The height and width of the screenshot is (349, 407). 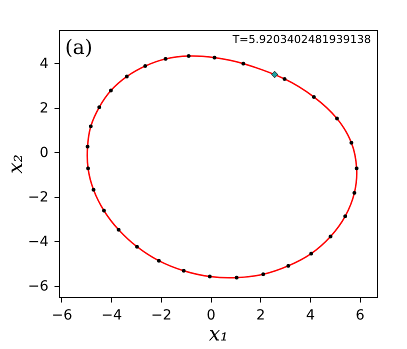 I want to click on x-tick-label: 4, so click(x=310, y=316).